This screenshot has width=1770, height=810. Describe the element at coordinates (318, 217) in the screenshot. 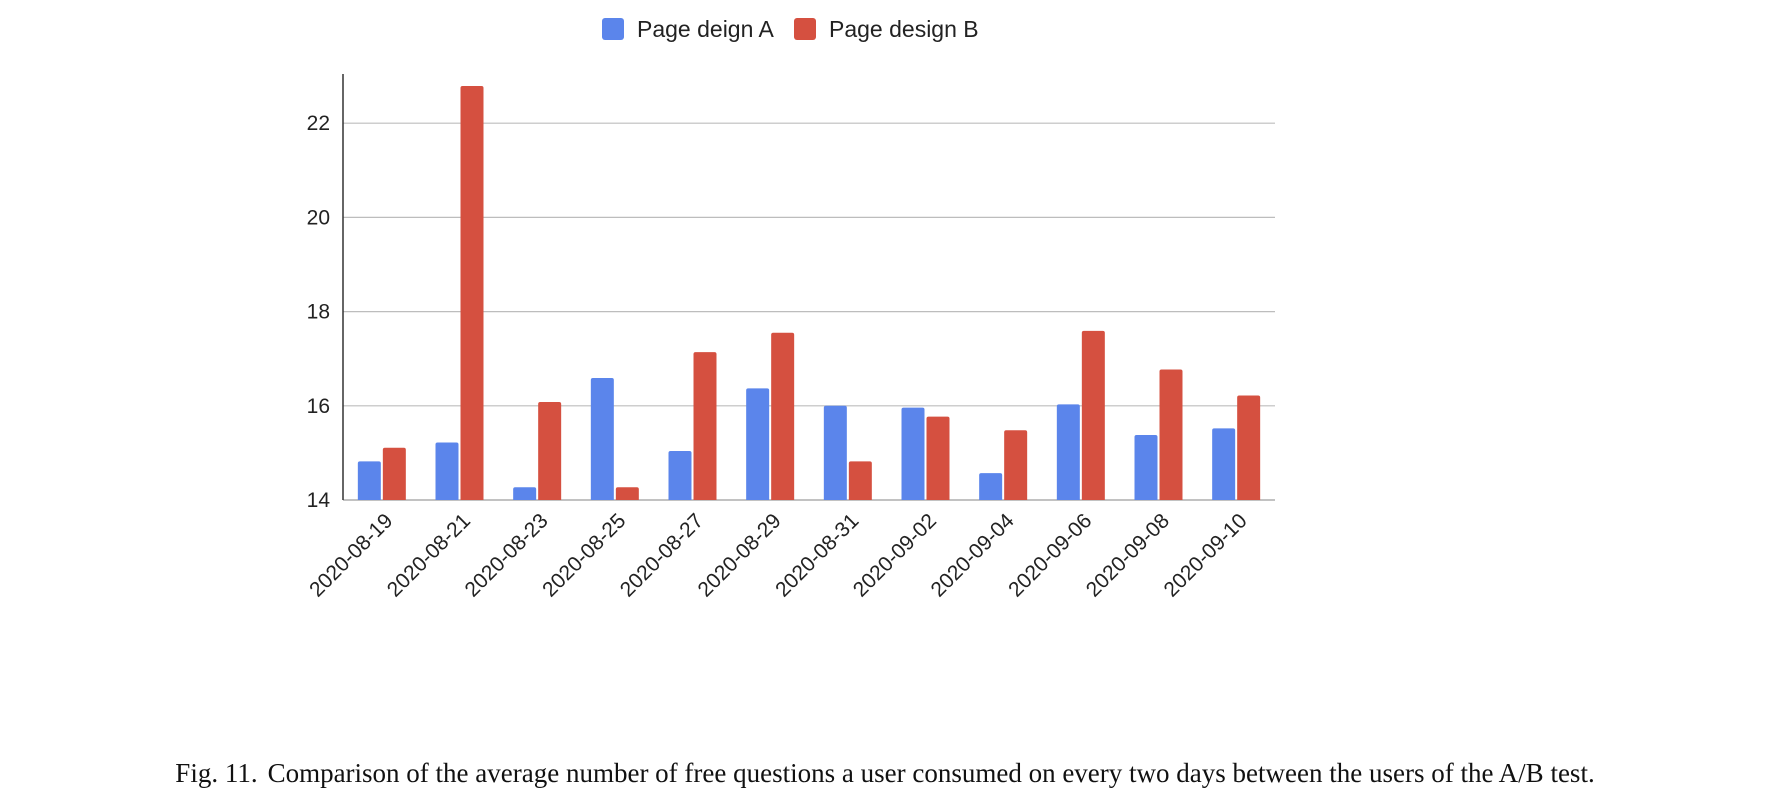

I see `y-tick-label: 20` at that location.